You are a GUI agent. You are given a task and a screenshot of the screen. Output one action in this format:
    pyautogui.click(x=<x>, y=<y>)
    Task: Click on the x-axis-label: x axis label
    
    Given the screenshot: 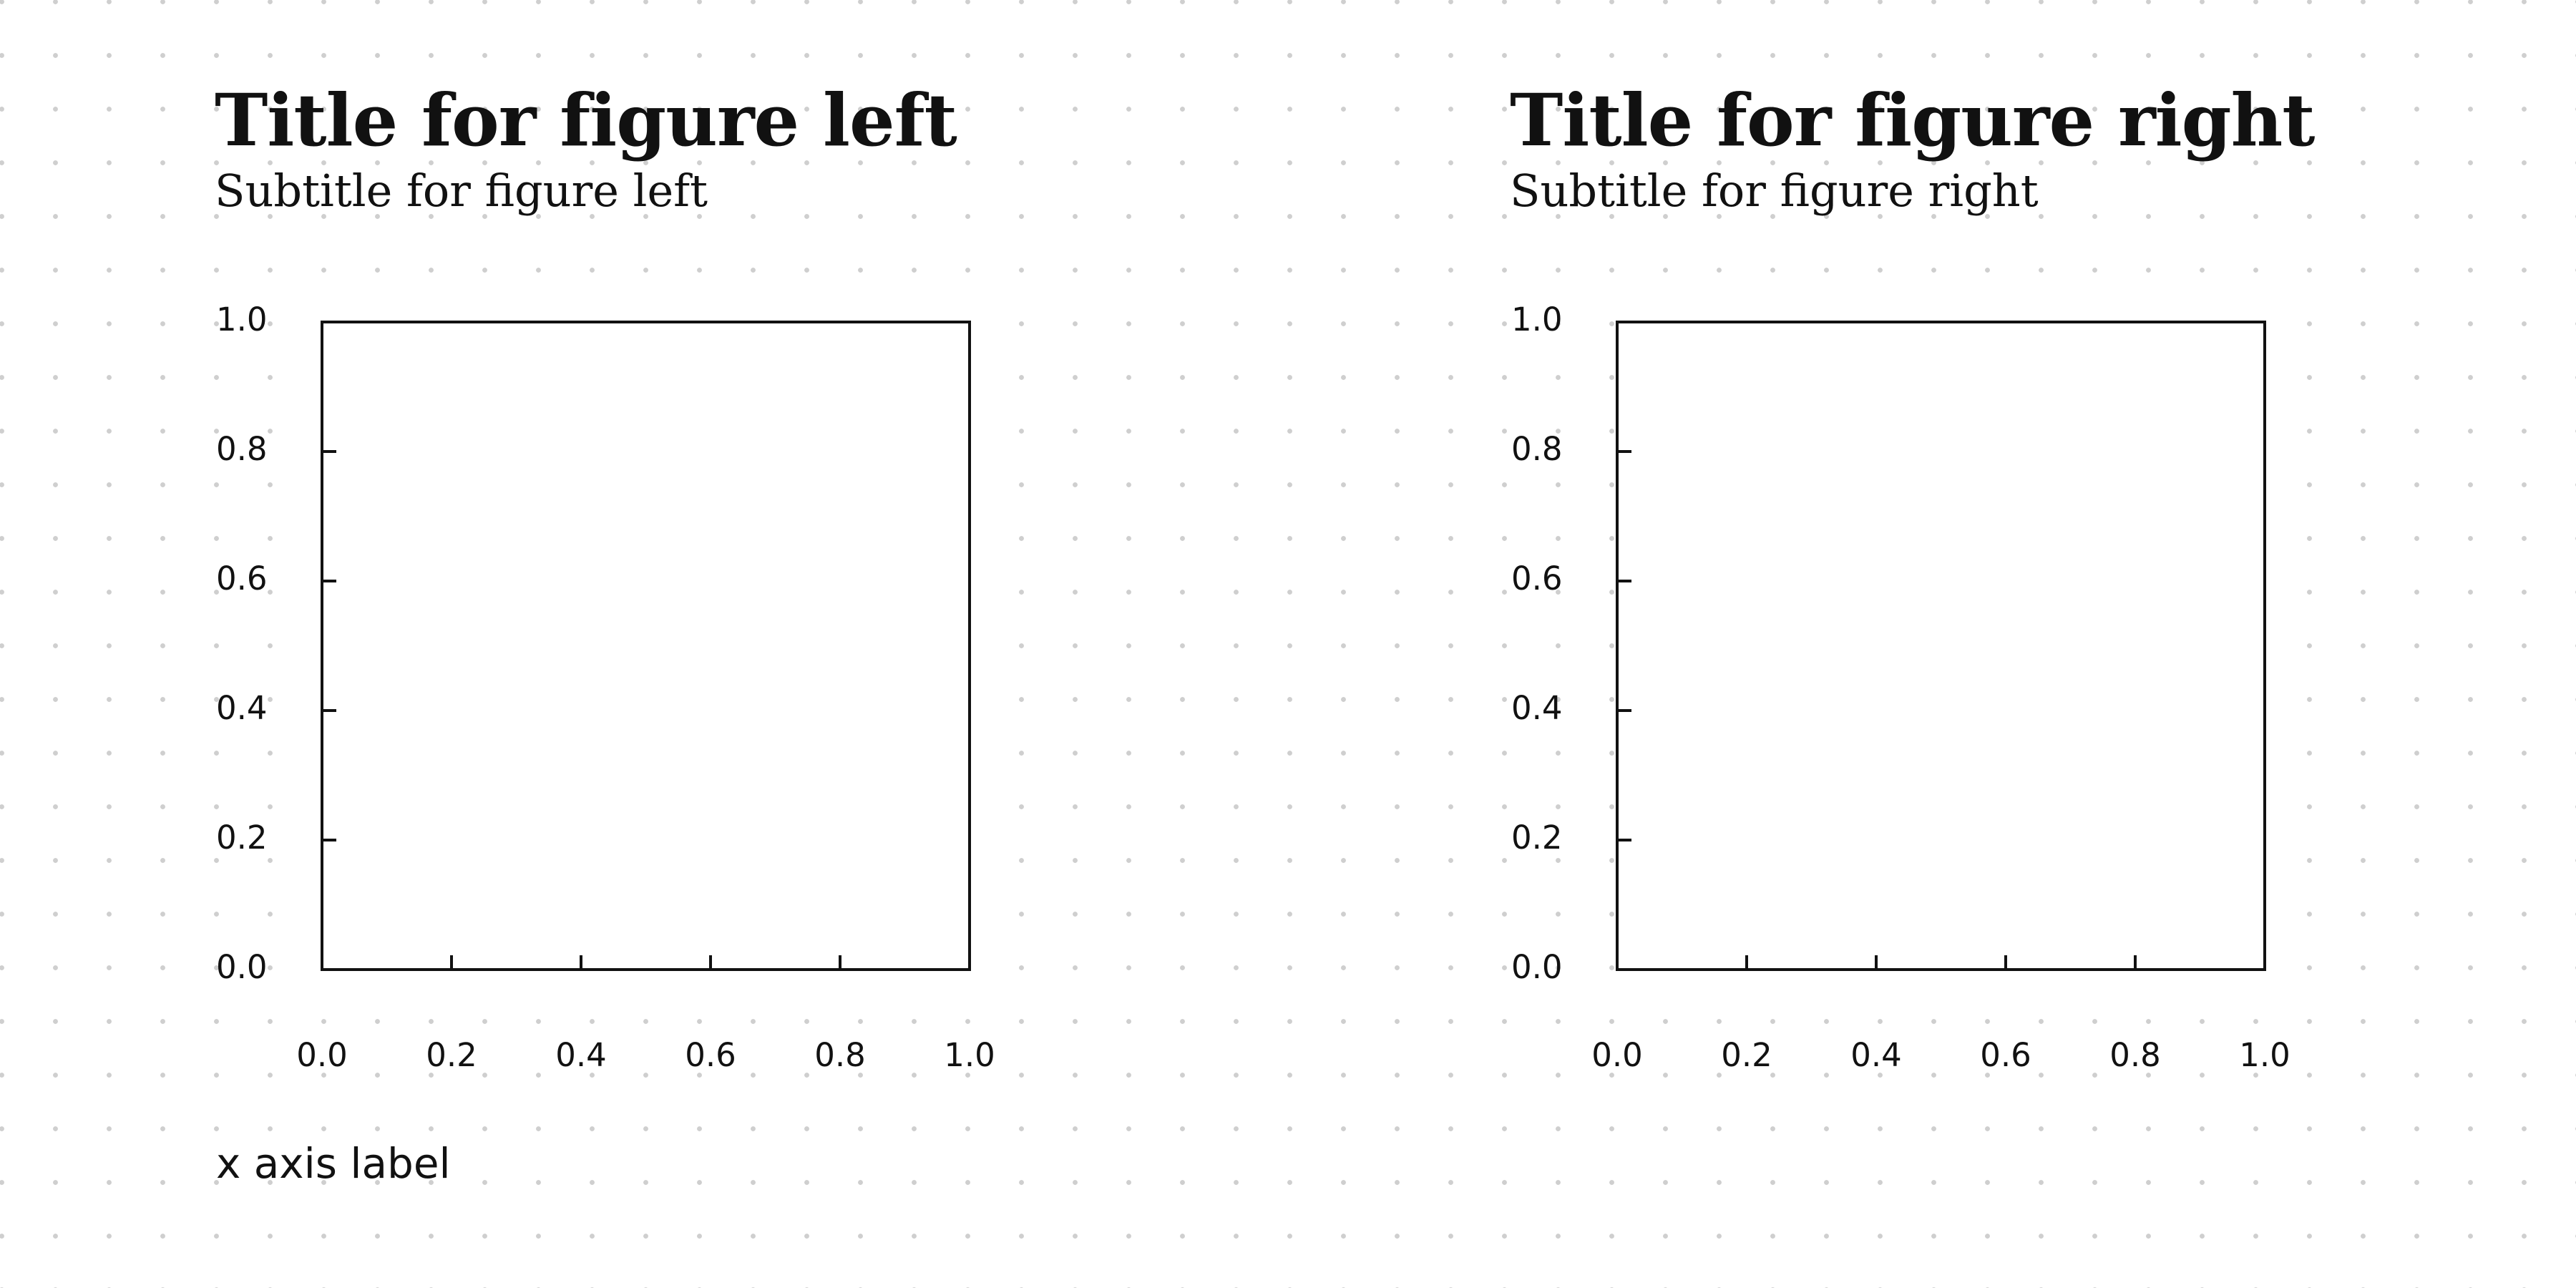 What is the action you would take?
    pyautogui.click(x=333, y=1163)
    